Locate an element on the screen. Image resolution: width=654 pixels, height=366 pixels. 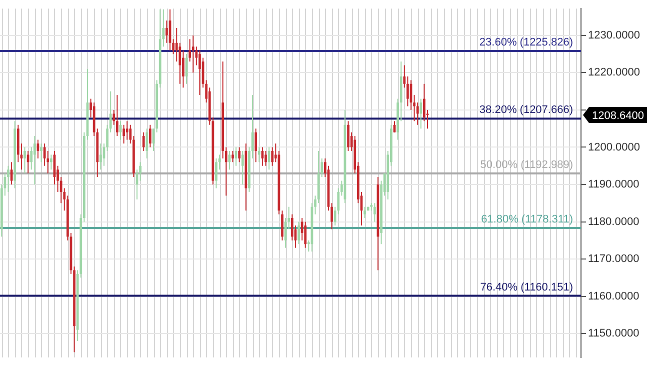
y-tick-label: 1180.0000 is located at coordinates (614, 222).